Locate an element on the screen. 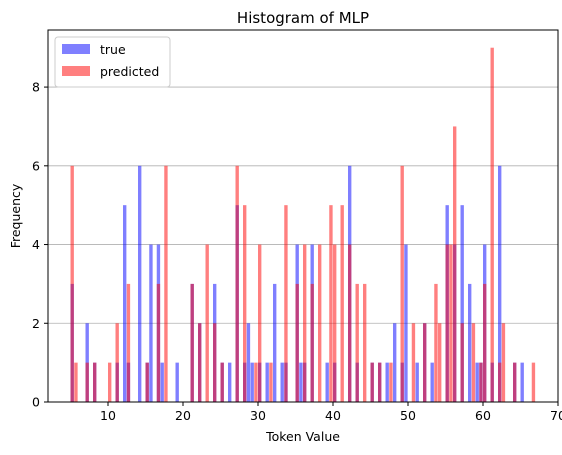  chart-title: Histogram of MLP is located at coordinates (303, 18).